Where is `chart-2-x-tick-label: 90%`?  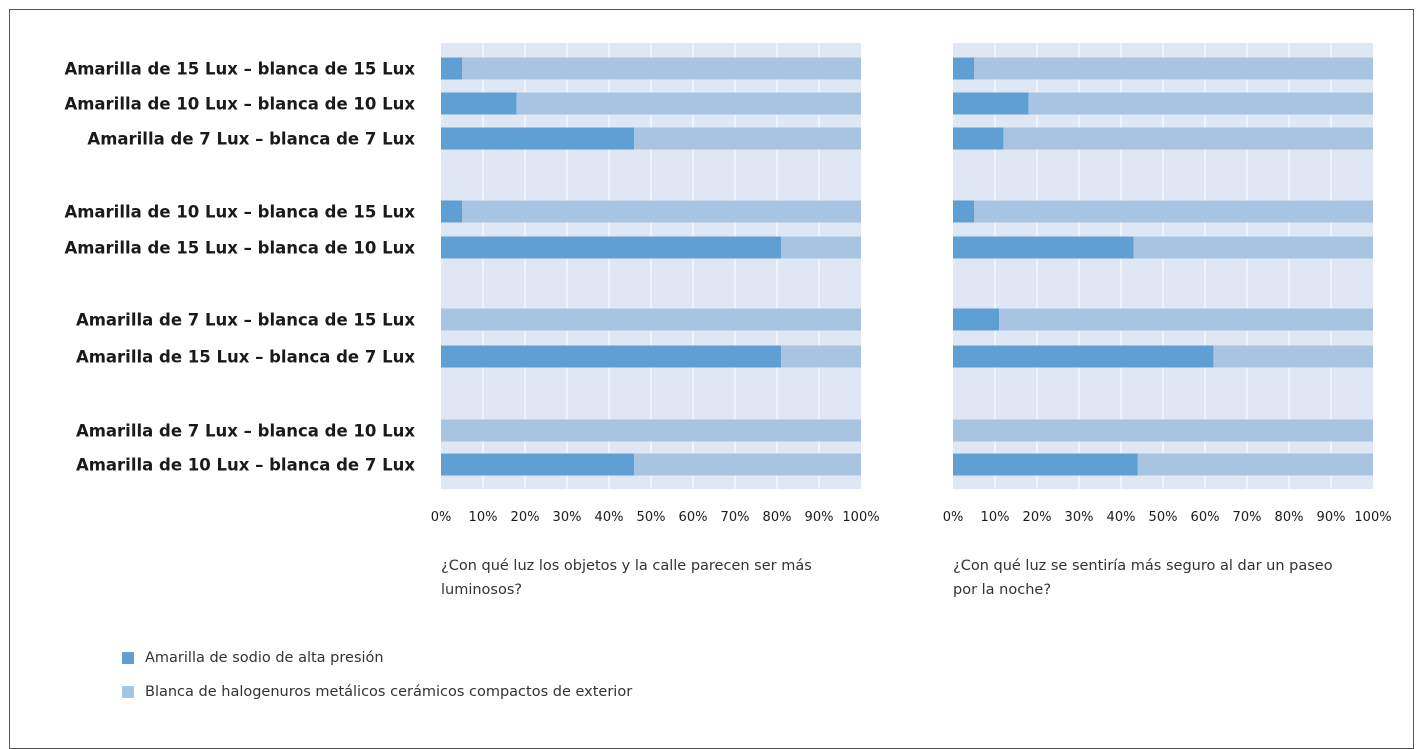 chart-2-x-tick-label: 90% is located at coordinates (1331, 517).